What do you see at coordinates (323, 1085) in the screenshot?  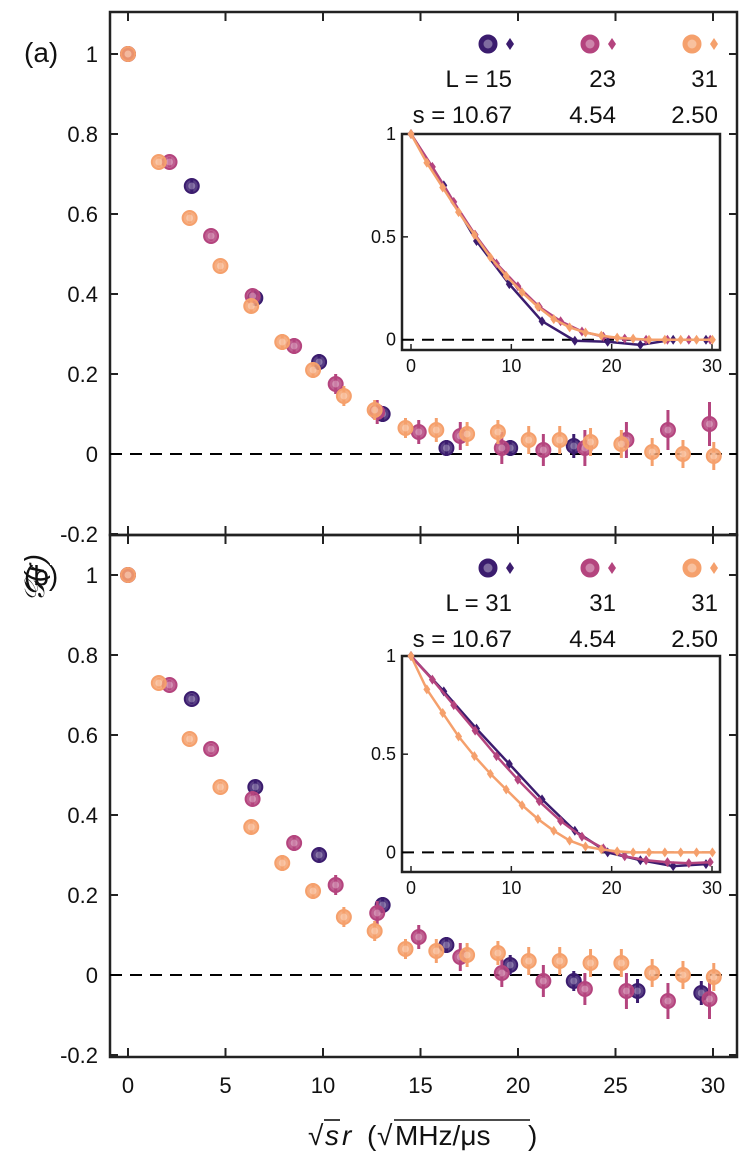 I see `x-tick-label: 10` at bounding box center [323, 1085].